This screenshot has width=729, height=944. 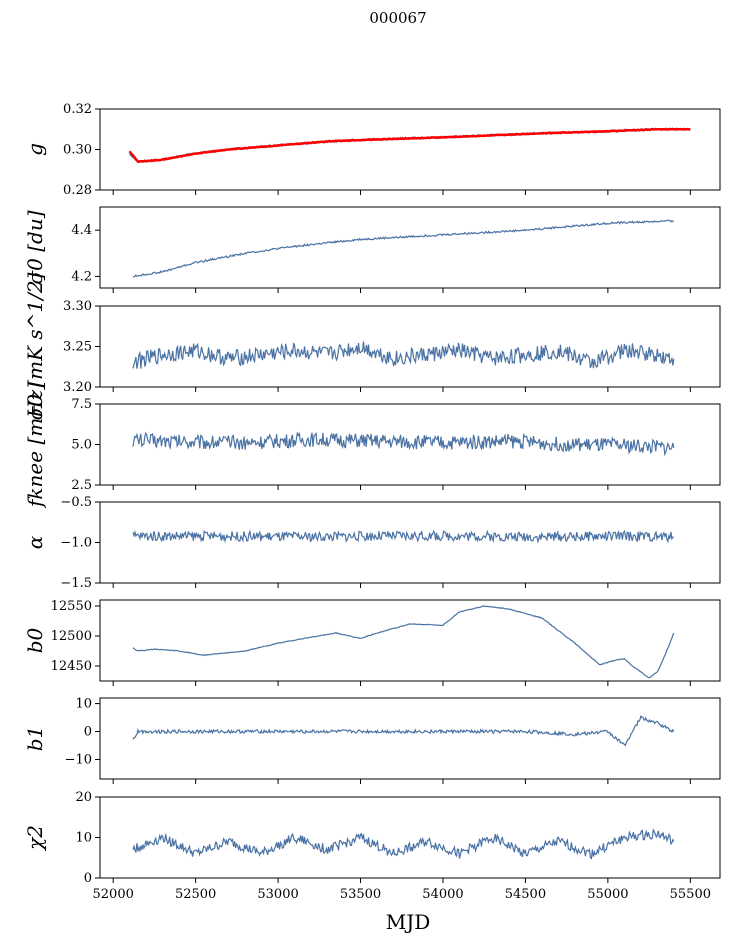 I want to click on y-axis-label: χ2, so click(x=35, y=838).